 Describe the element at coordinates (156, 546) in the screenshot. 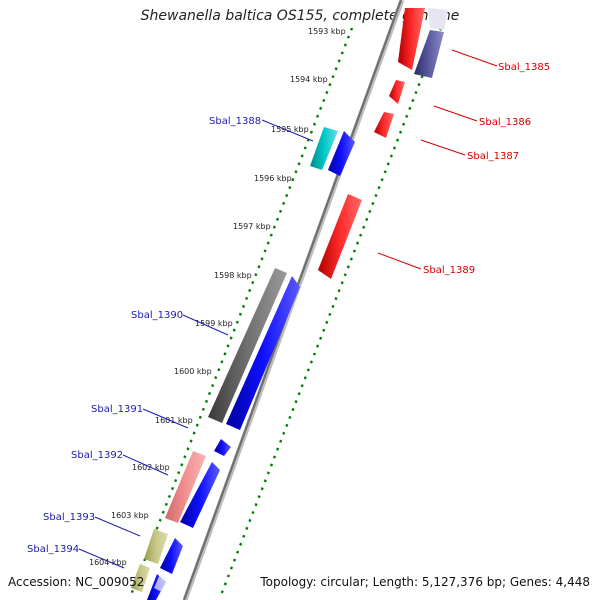

I see `gene-feature-sbal-1393-olive` at that location.